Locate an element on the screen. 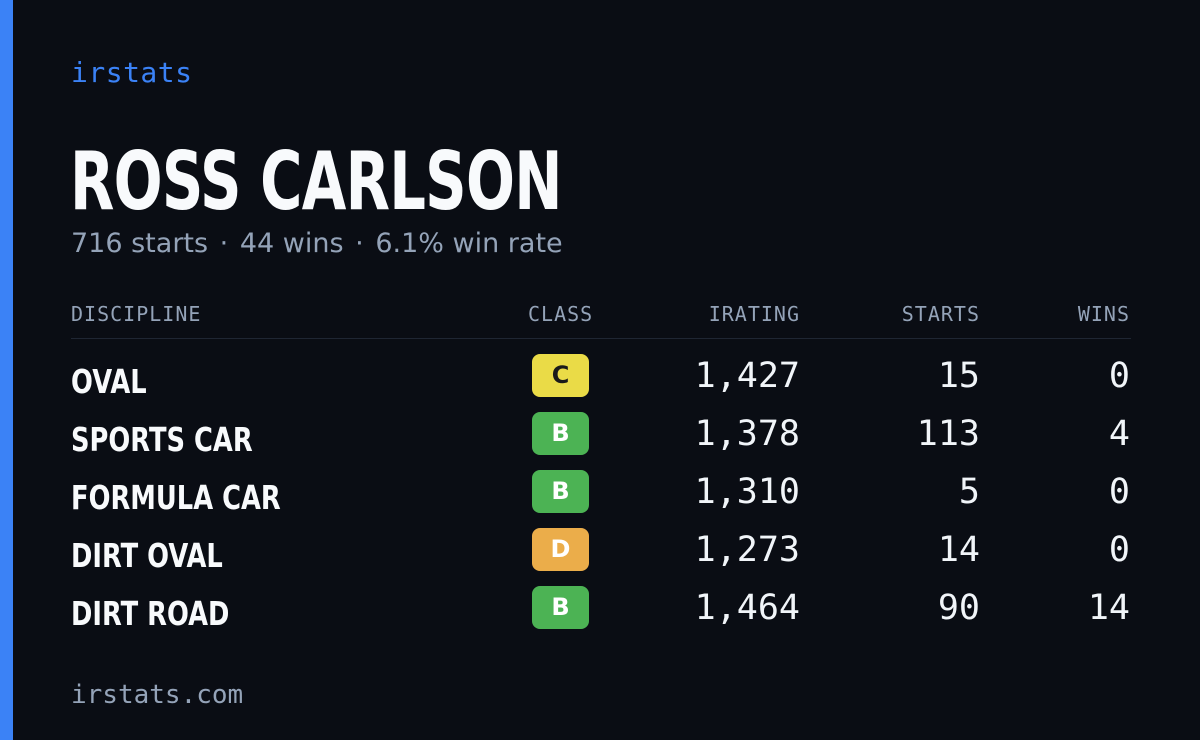 The height and width of the screenshot is (740, 1200). starts-value: 113 is located at coordinates (948, 434).